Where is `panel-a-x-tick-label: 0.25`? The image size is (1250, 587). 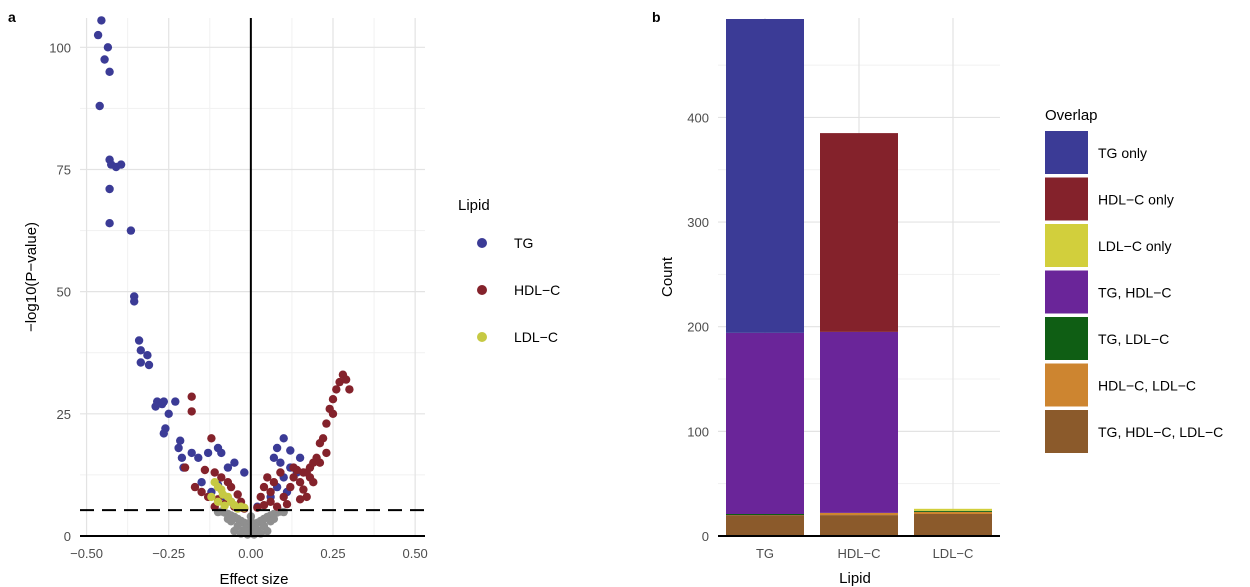
panel-a-x-tick-label: 0.25 is located at coordinates (332, 553).